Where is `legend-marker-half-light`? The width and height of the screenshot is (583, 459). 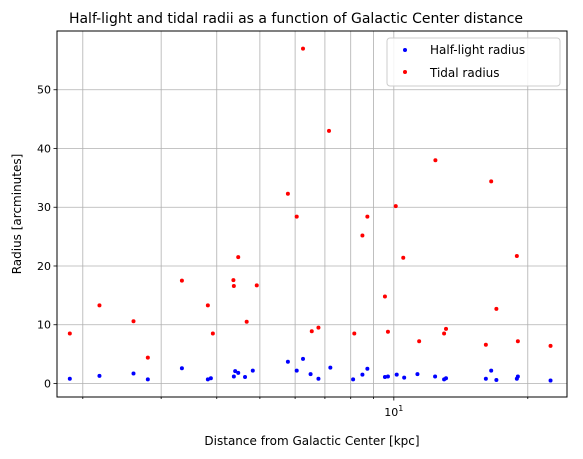 legend-marker-half-light is located at coordinates (405, 50).